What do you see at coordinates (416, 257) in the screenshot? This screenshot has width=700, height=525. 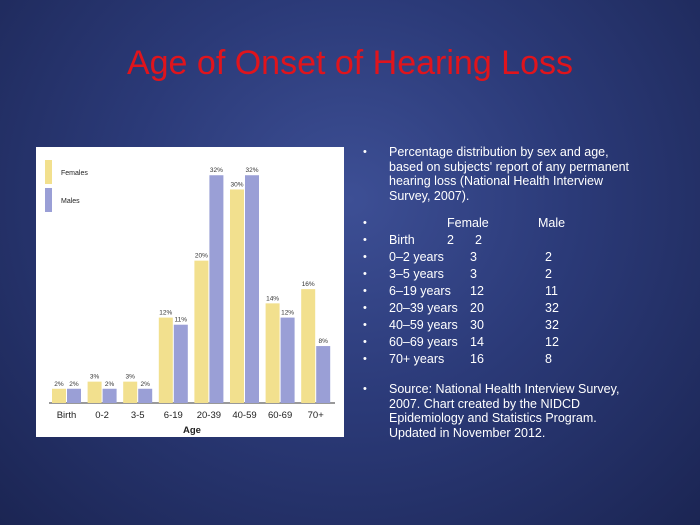 I see `age-cell: 0–2 years` at bounding box center [416, 257].